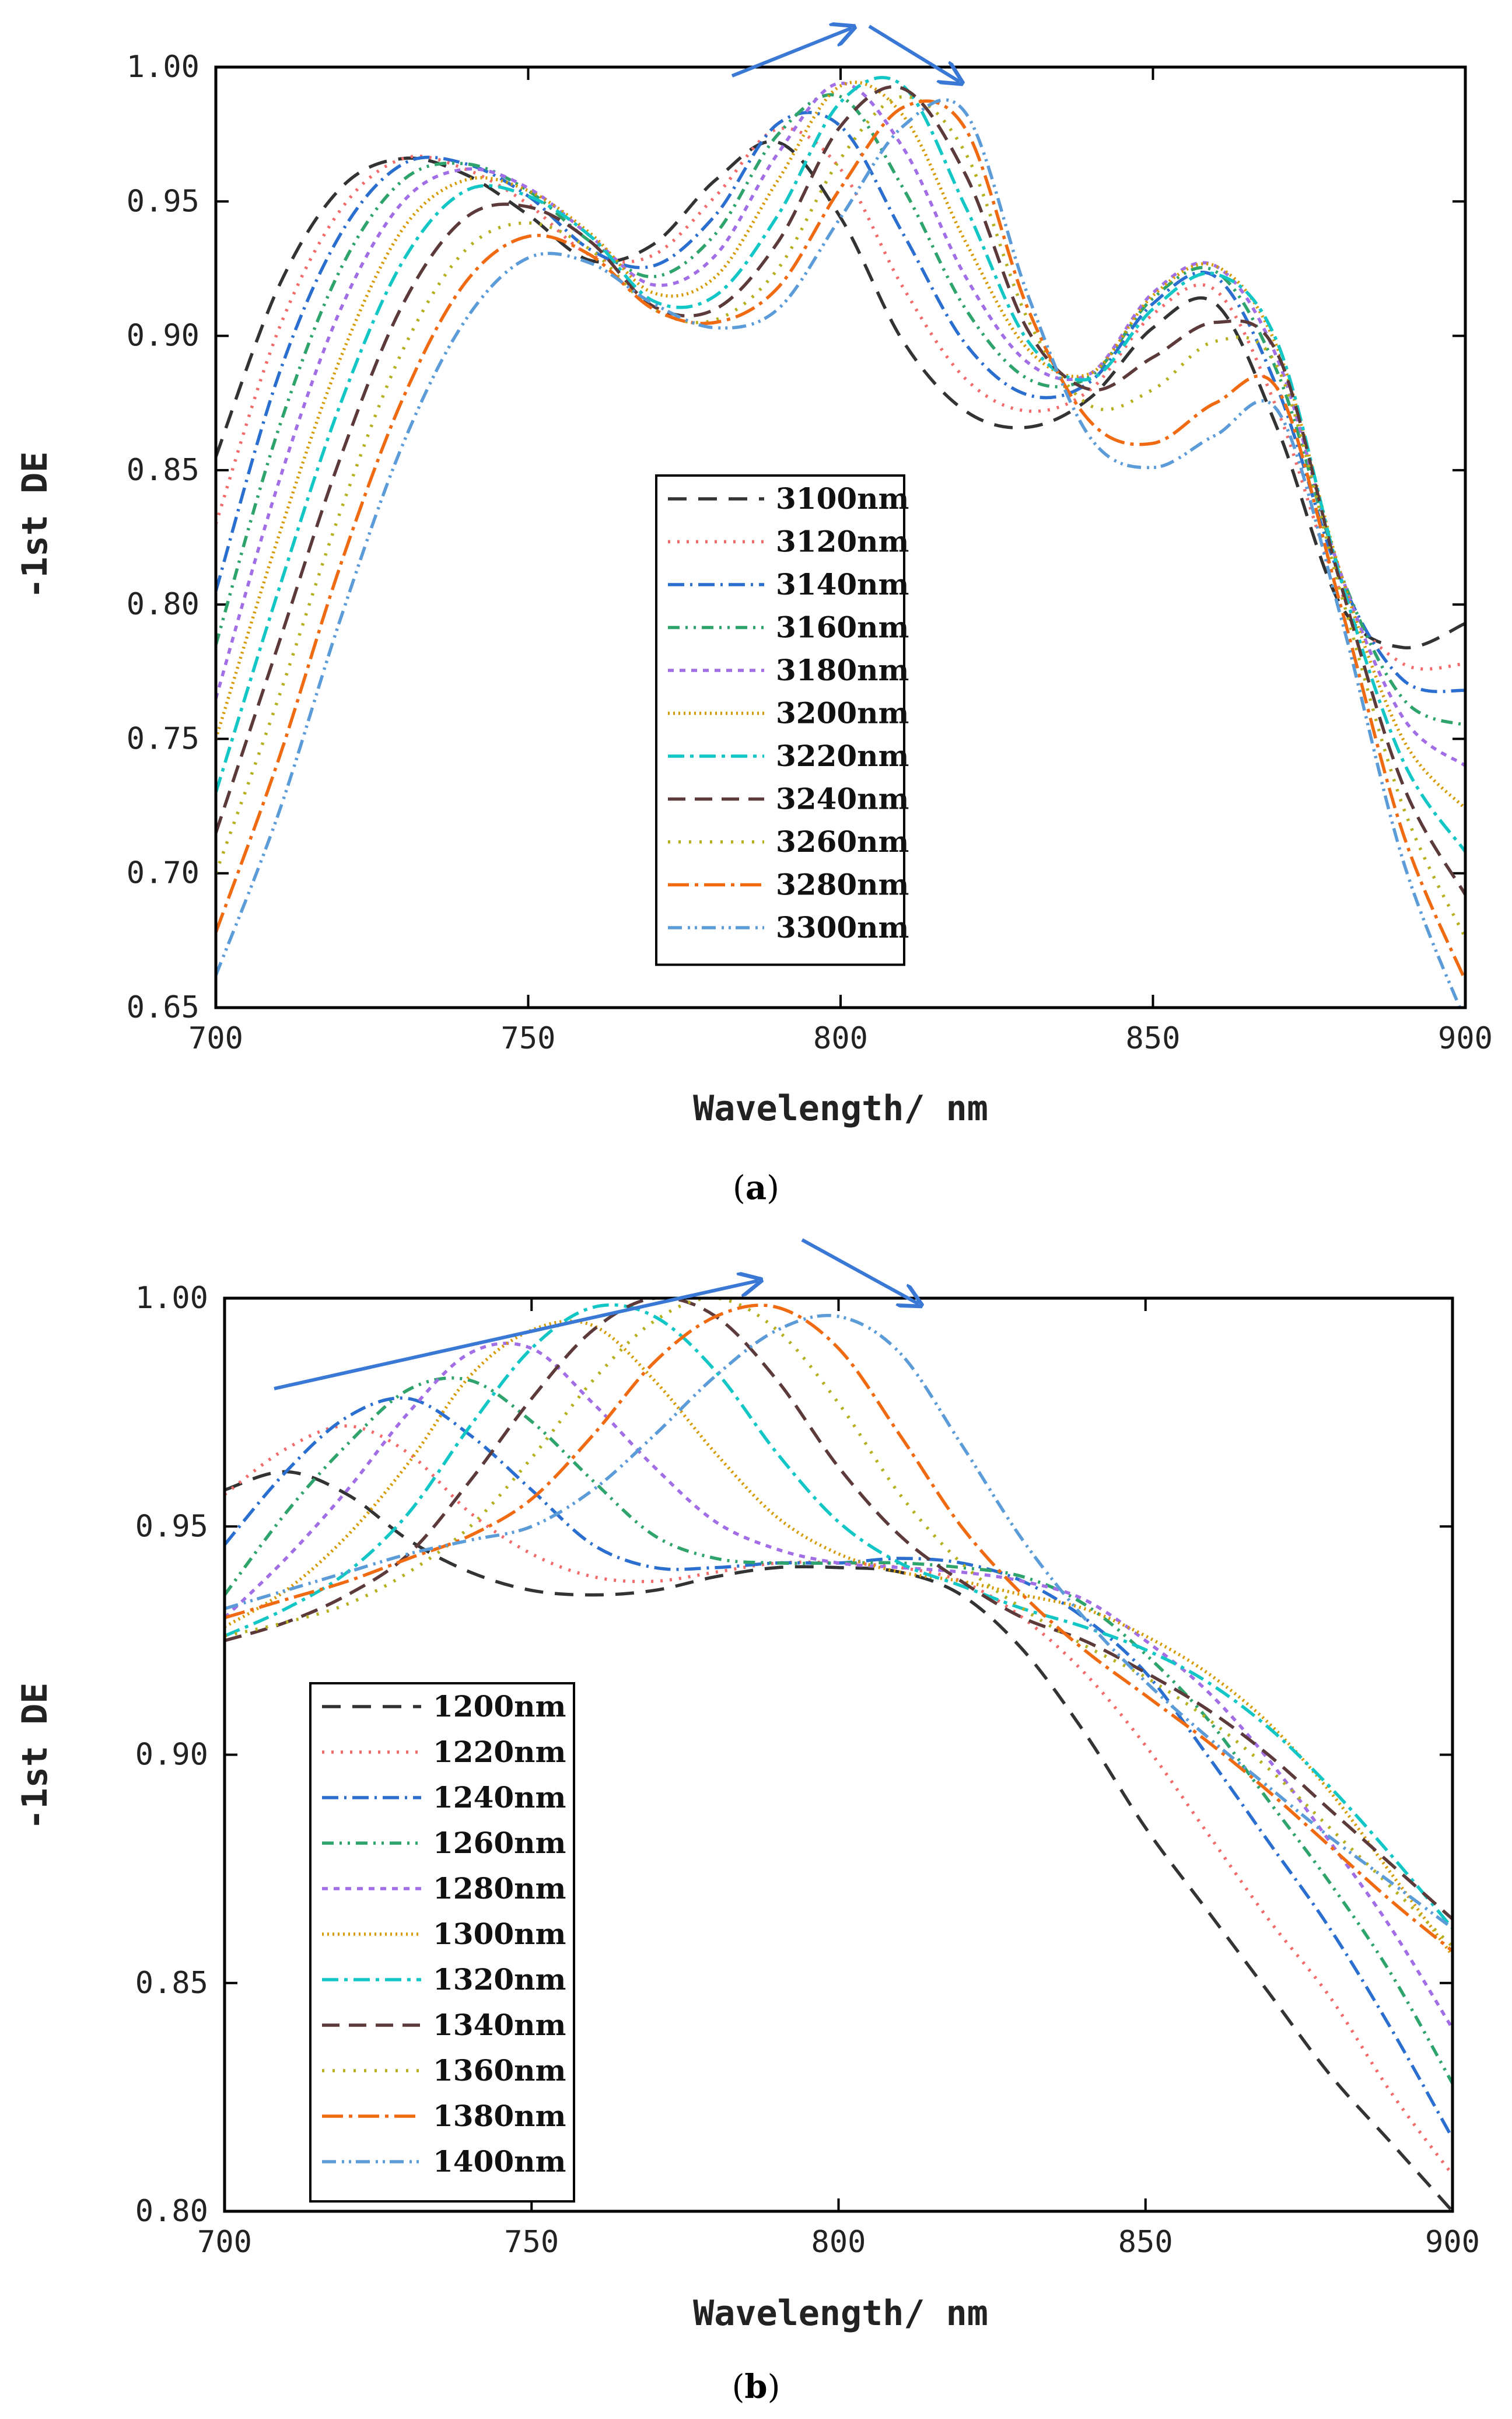 The image size is (1512, 2419). What do you see at coordinates (842, 584) in the screenshot?
I see `legend-label: 3140nm` at bounding box center [842, 584].